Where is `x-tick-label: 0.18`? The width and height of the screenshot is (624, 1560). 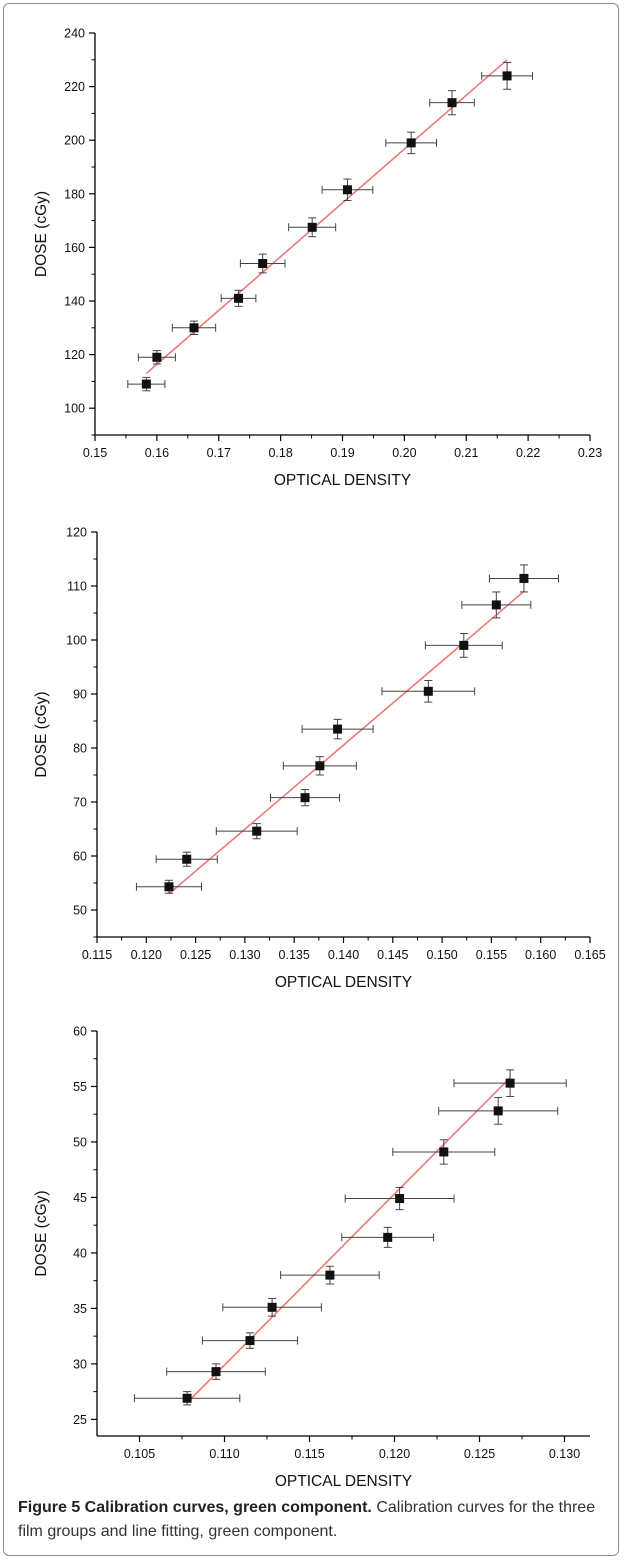 x-tick-label: 0.18 is located at coordinates (280, 453).